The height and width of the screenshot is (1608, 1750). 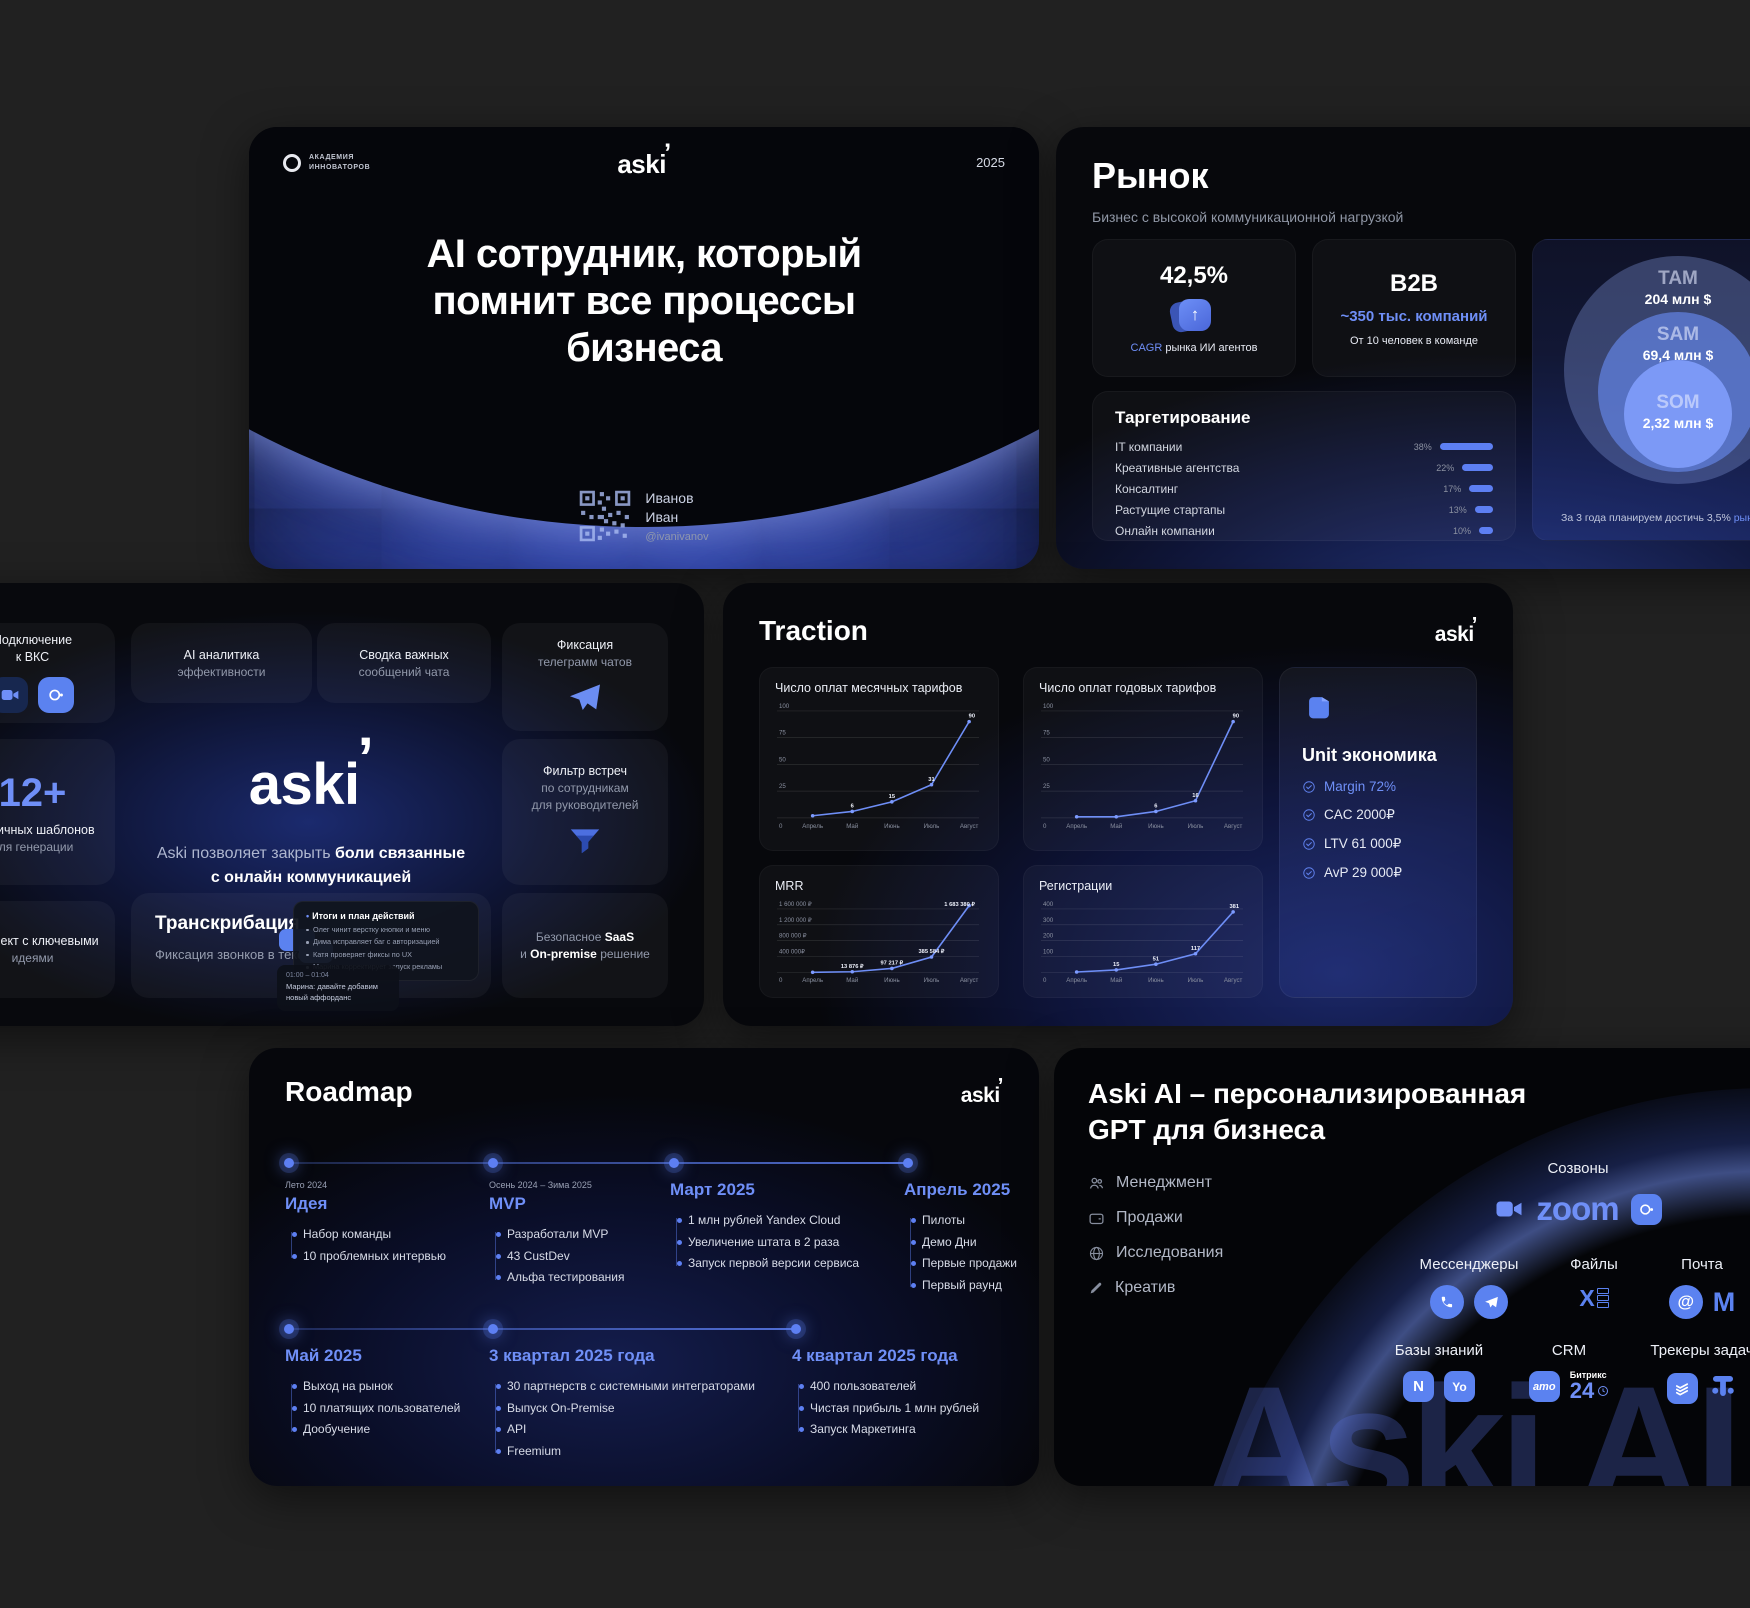 I want to click on feature-card-digest: Сводка важных сообщений чата, so click(x=404, y=663).